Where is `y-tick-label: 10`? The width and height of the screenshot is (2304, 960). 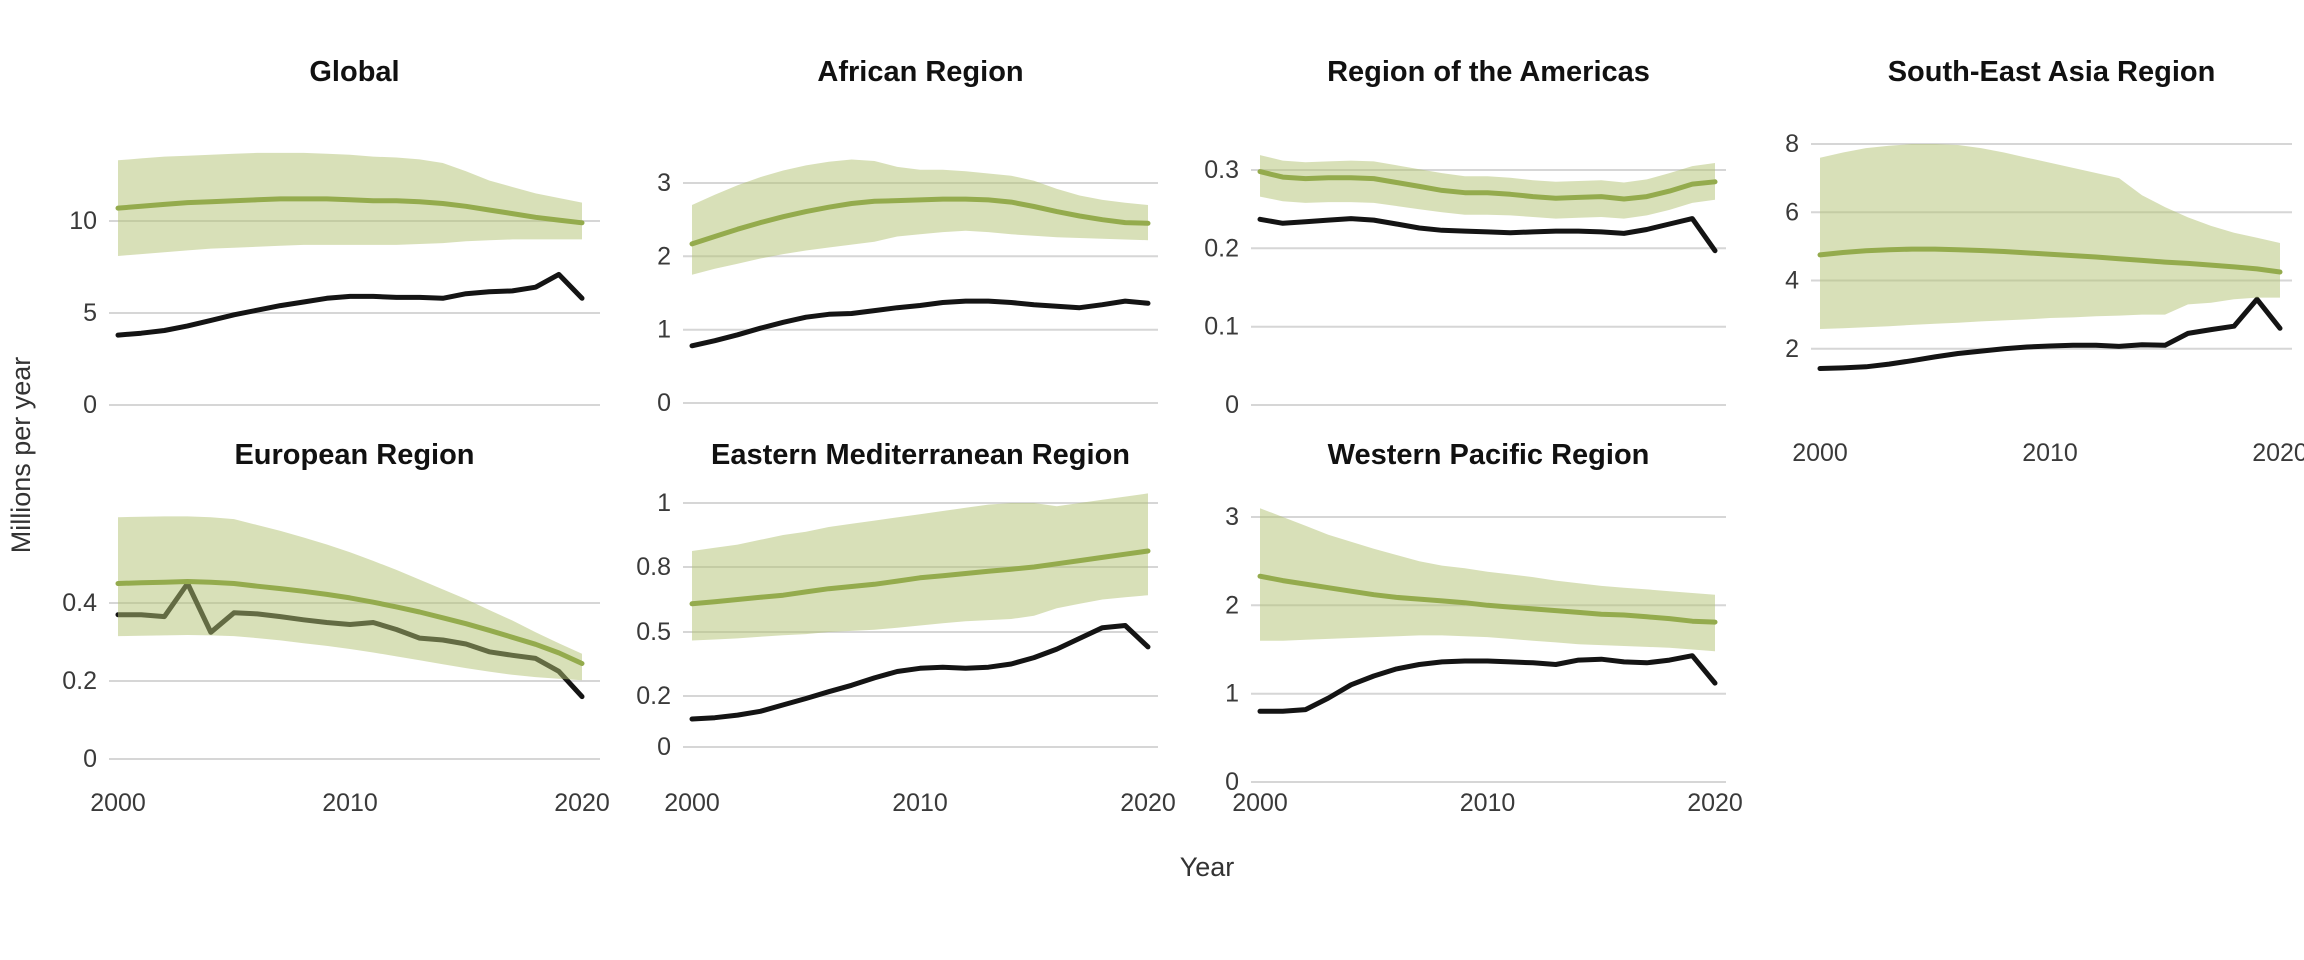
y-tick-label: 10 is located at coordinates (83, 221).